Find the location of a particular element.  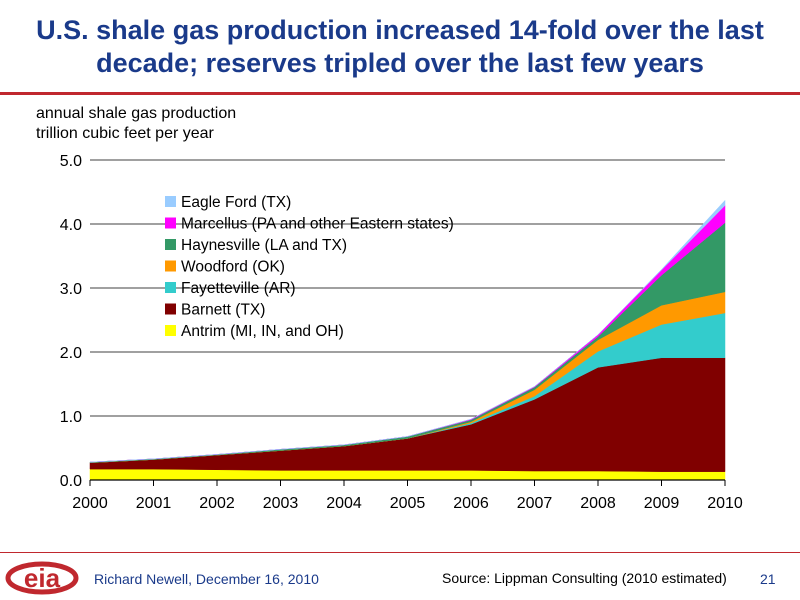

y-tick-label-5: 5.0 is located at coordinates (71, 161).